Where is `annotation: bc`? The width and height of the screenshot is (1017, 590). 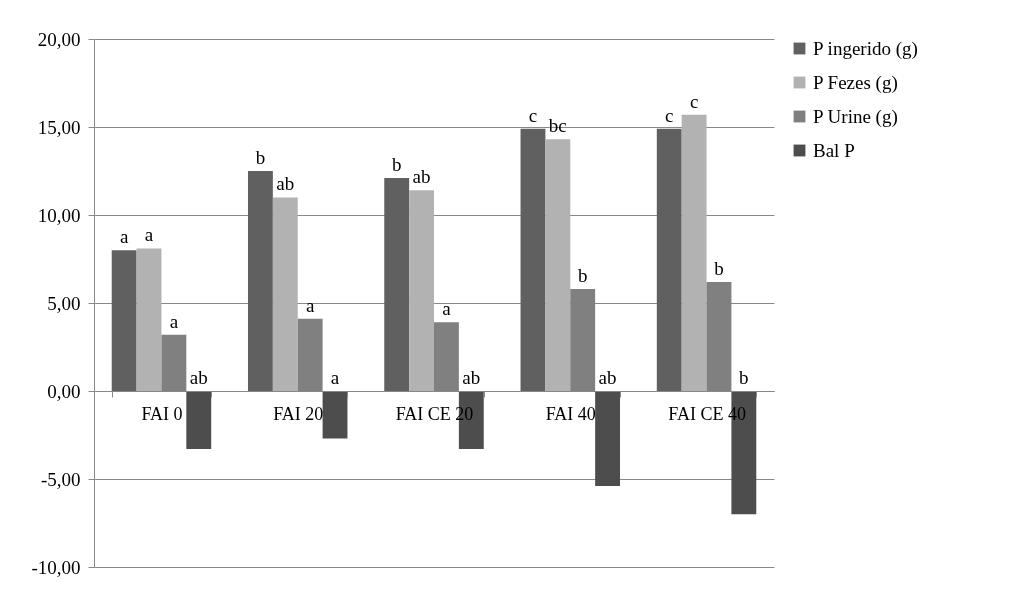
annotation: bc is located at coordinates (557, 126).